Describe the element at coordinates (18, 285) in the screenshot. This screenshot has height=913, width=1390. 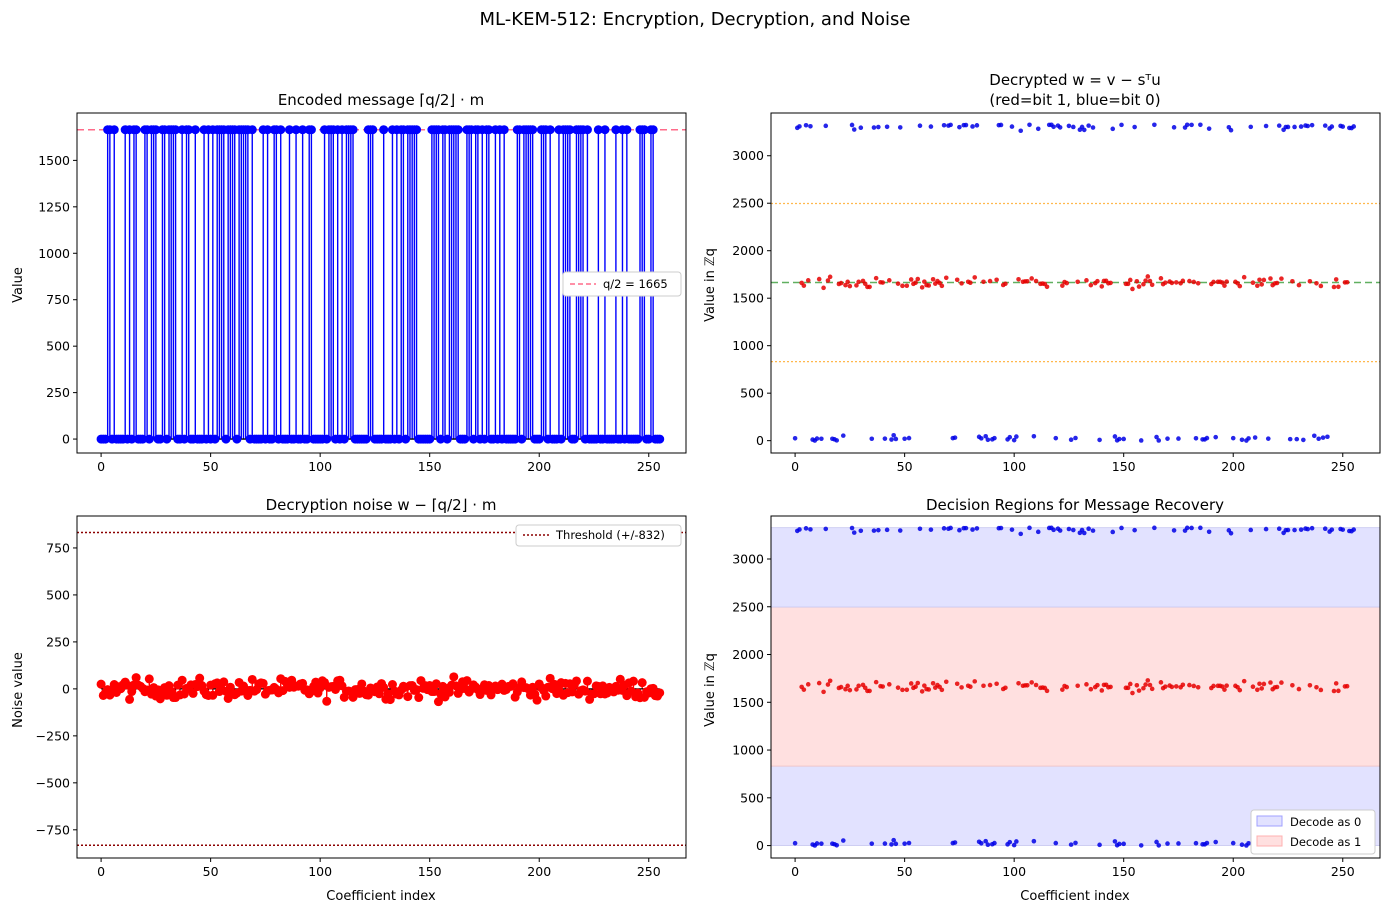
I see `encoded-ylabel: Value` at that location.